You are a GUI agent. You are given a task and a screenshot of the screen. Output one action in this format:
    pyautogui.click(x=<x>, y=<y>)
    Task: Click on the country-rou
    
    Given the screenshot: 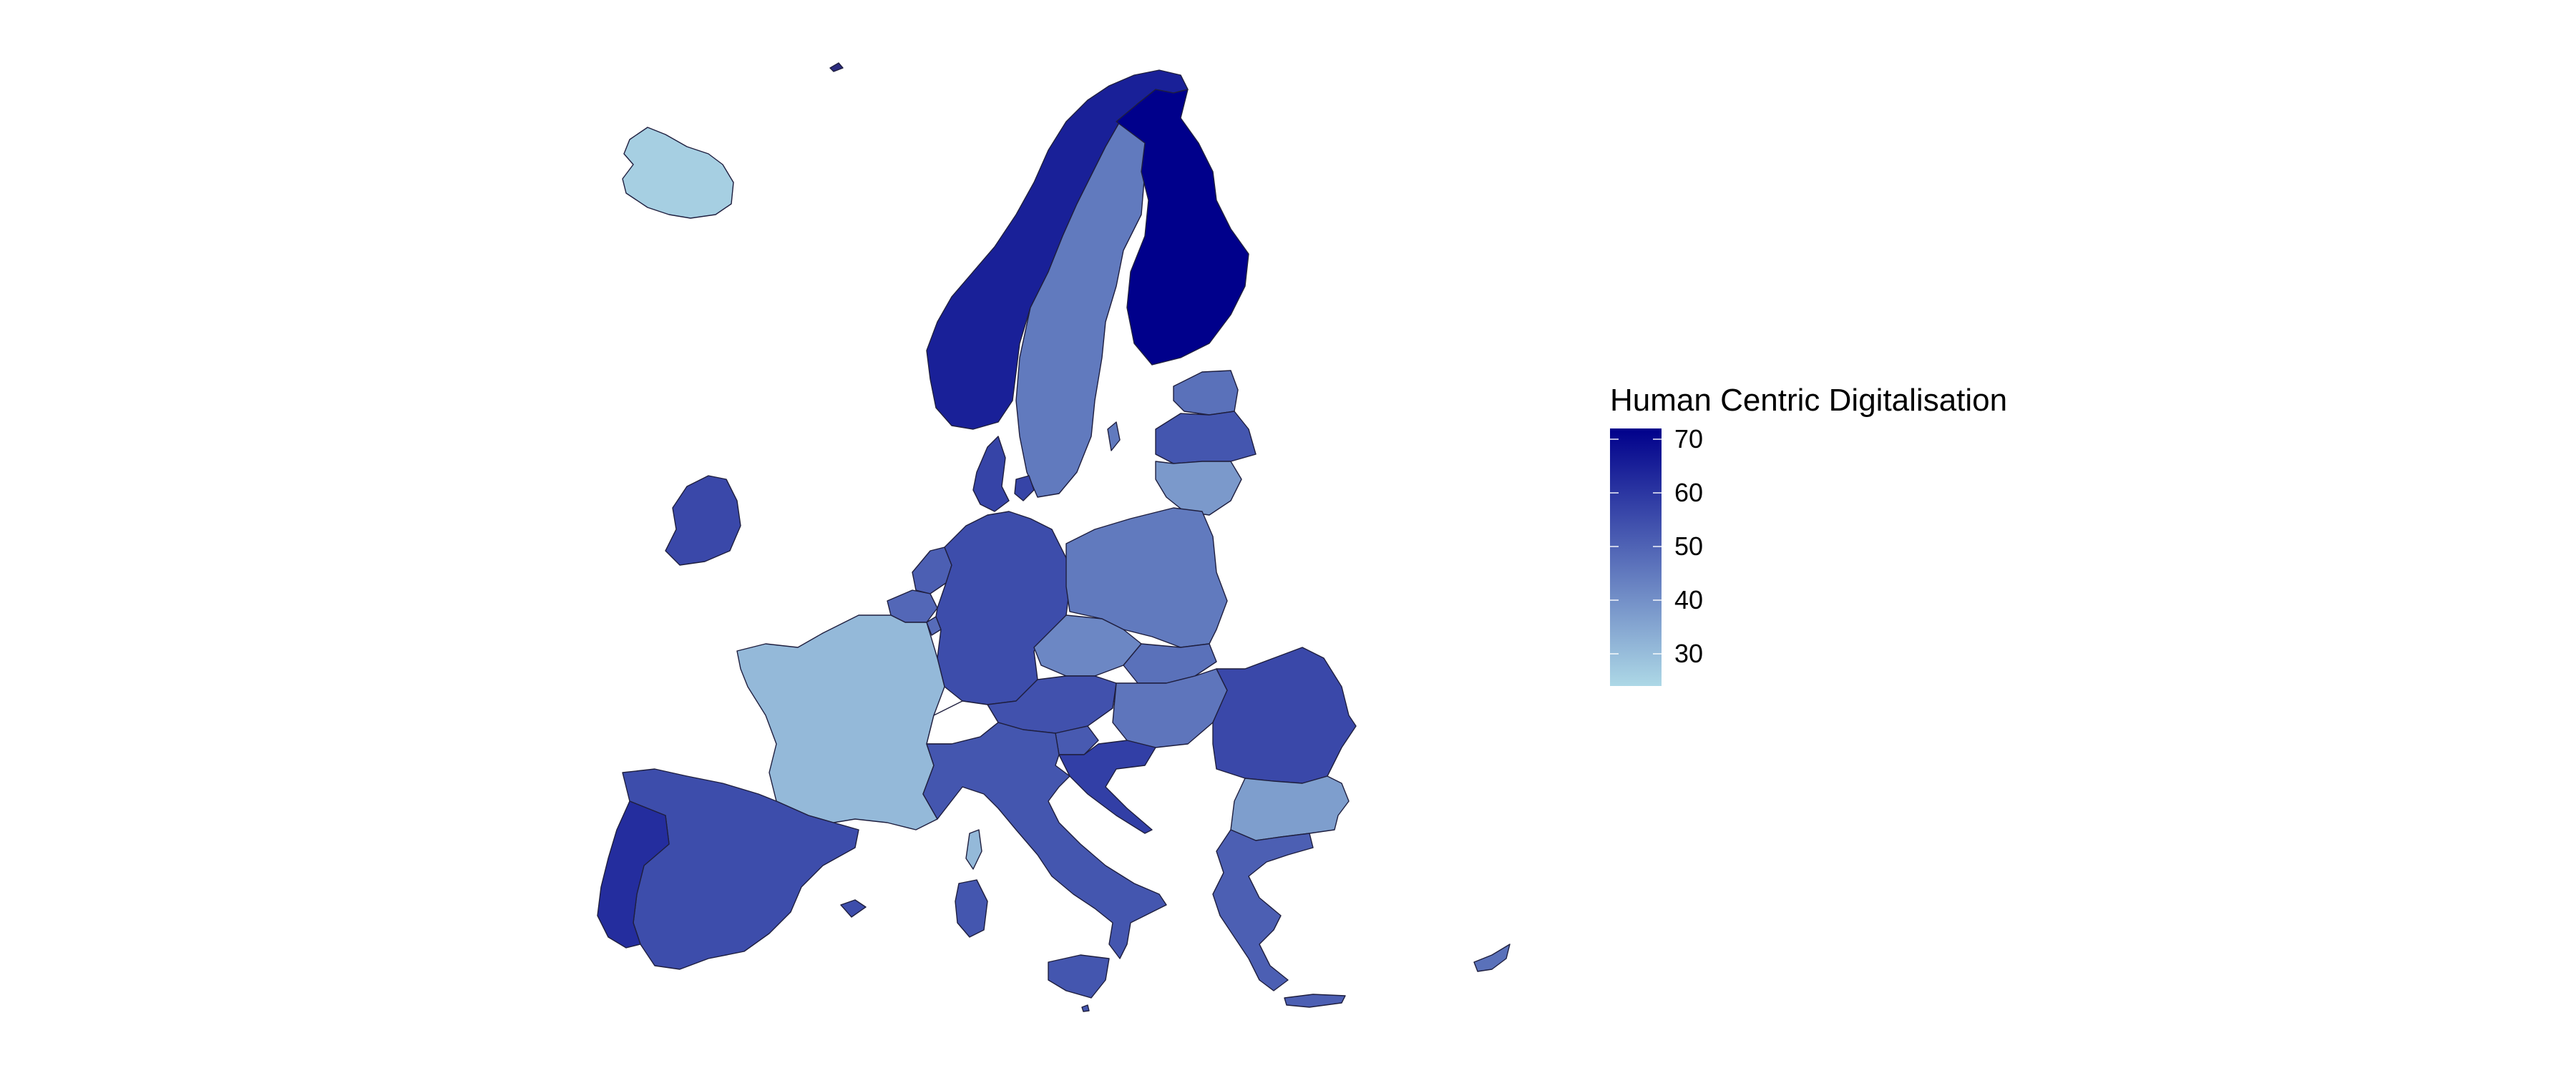 What is the action you would take?
    pyautogui.click(x=1284, y=715)
    